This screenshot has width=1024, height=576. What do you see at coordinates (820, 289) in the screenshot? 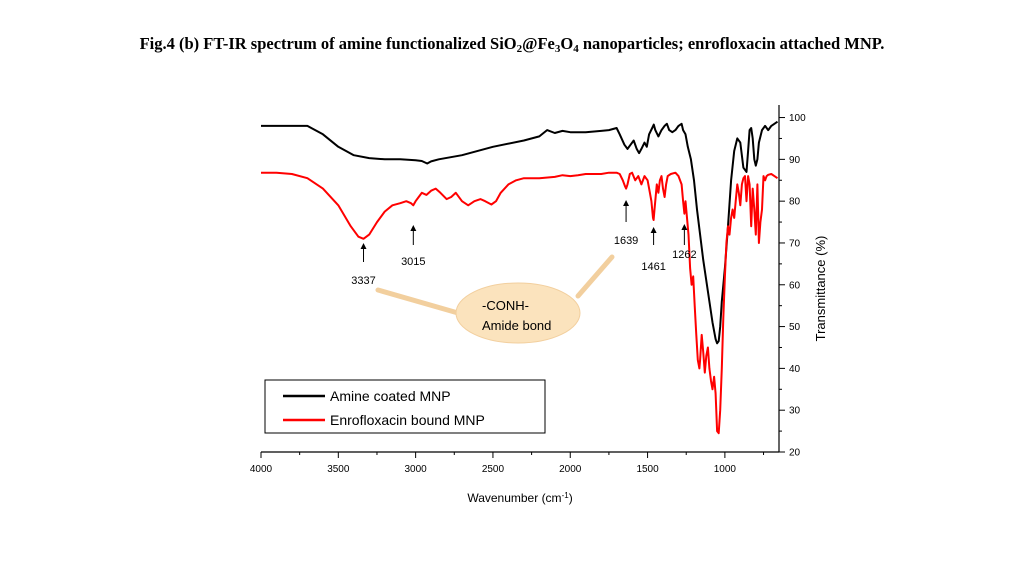
I see `y-axis-label: Transmittance (%)` at bounding box center [820, 289].